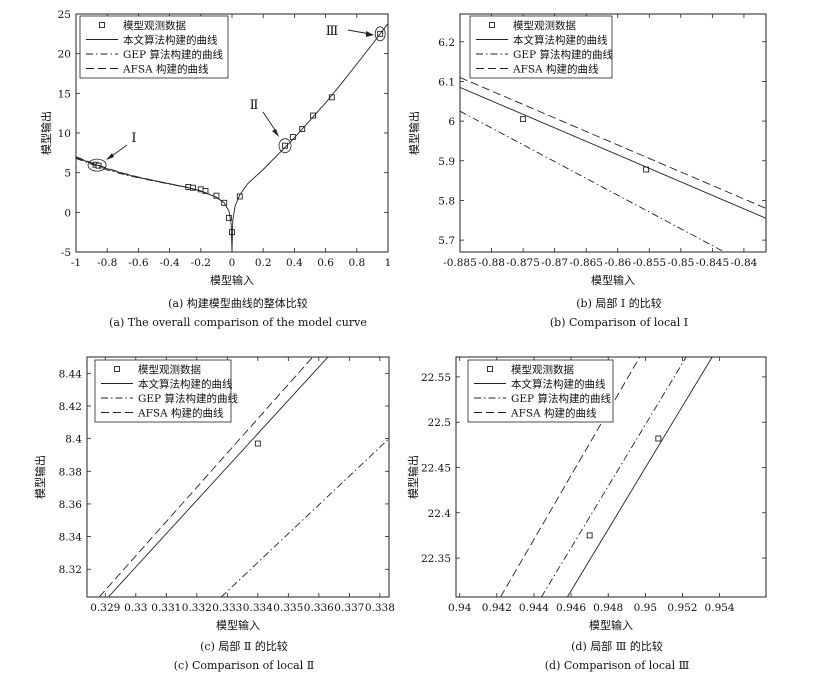  I want to click on y-tick-label: 22.45, so click(436, 468).